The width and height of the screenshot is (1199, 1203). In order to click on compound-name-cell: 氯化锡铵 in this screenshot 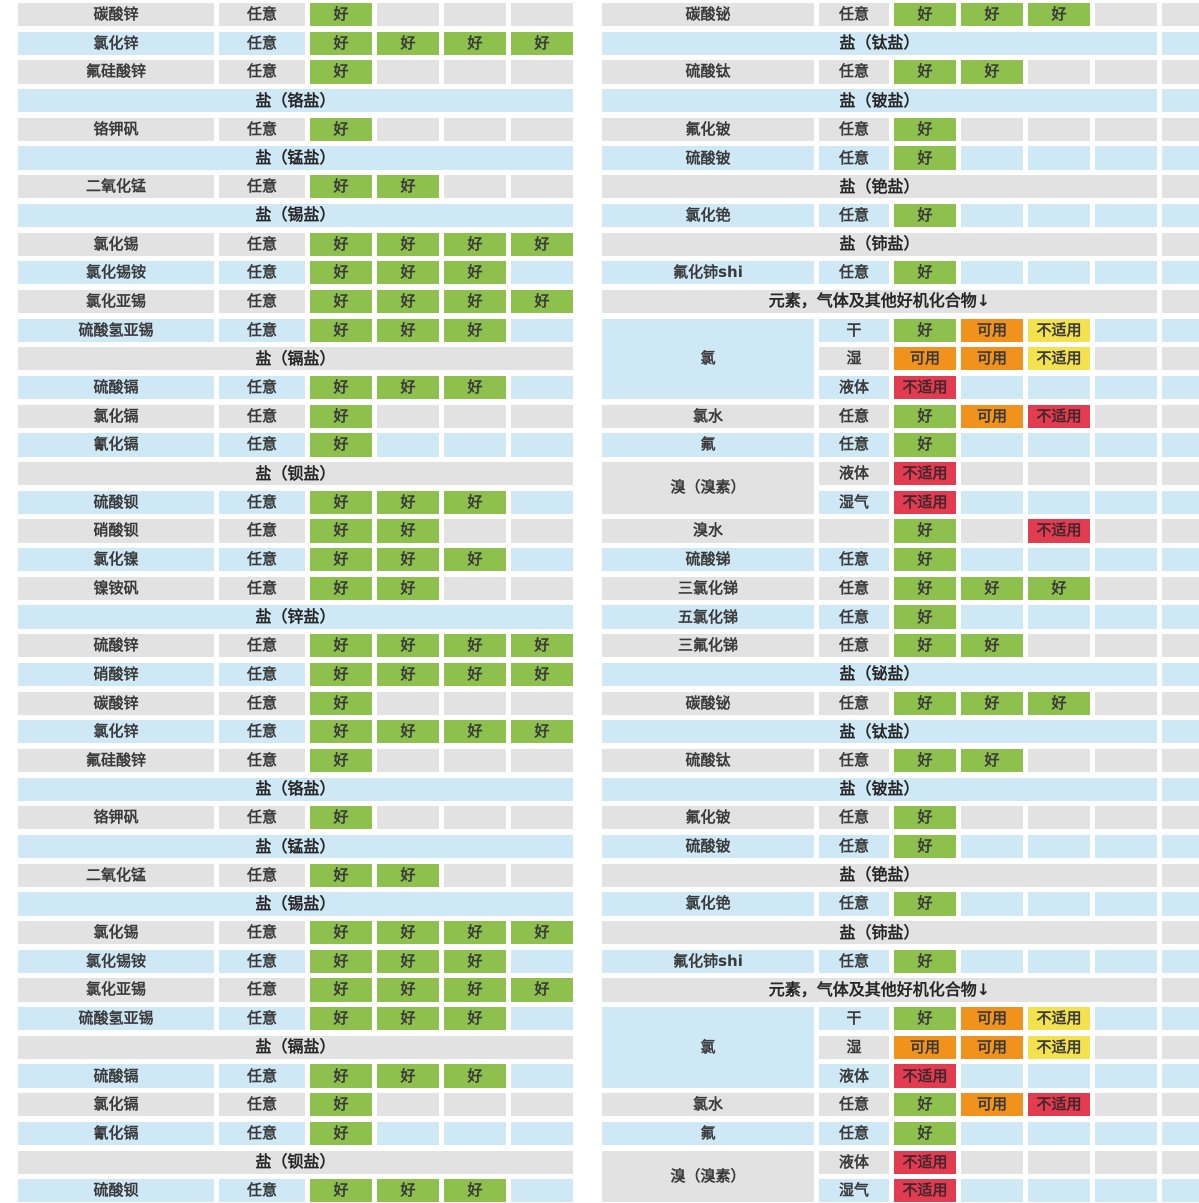, I will do `click(116, 273)`.